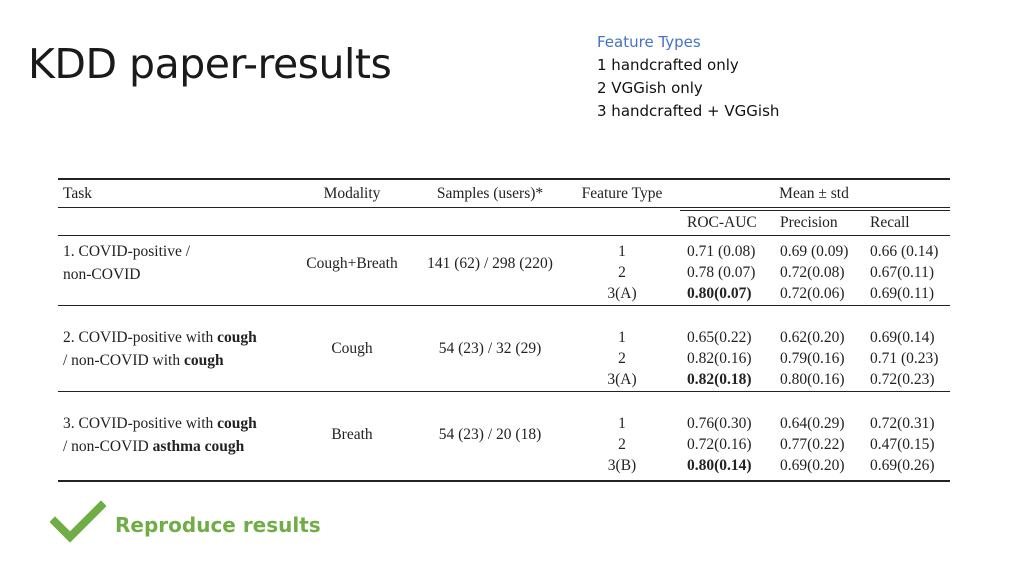 The image size is (1024, 576). Describe the element at coordinates (504, 235) in the screenshot. I see `subheader-rule` at that location.